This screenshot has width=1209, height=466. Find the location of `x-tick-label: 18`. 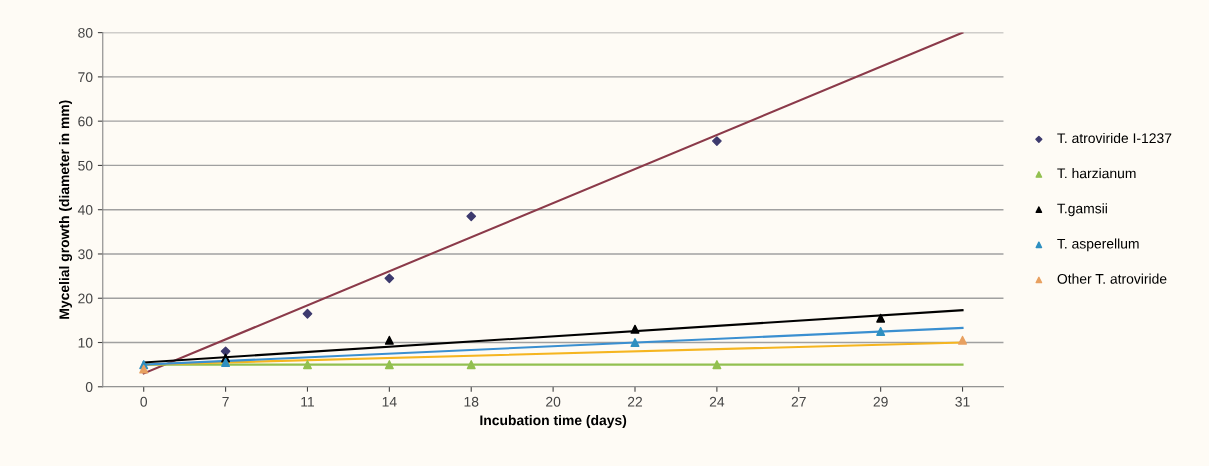

x-tick-label: 18 is located at coordinates (471, 401).